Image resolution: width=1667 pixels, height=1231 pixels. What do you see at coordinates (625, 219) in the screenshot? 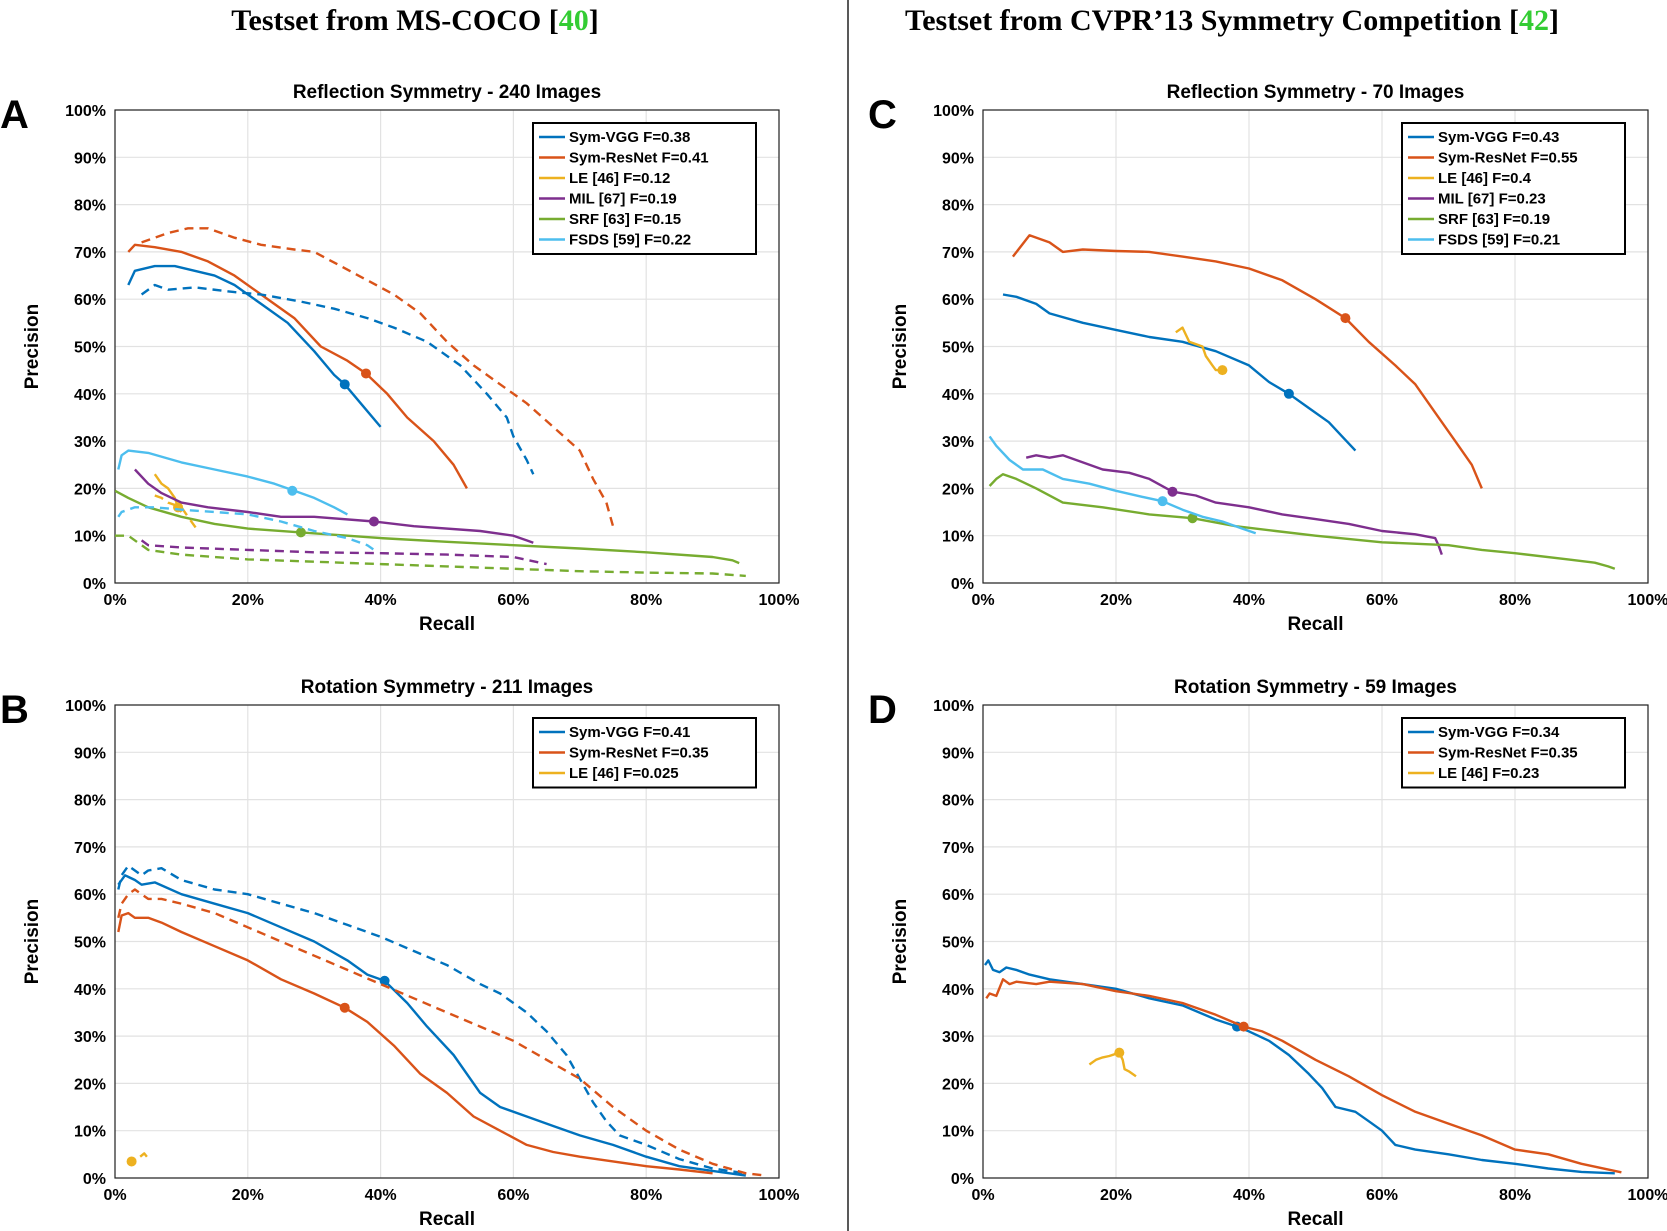
I see `legend-entry: SRF [63] F=0.15` at bounding box center [625, 219].